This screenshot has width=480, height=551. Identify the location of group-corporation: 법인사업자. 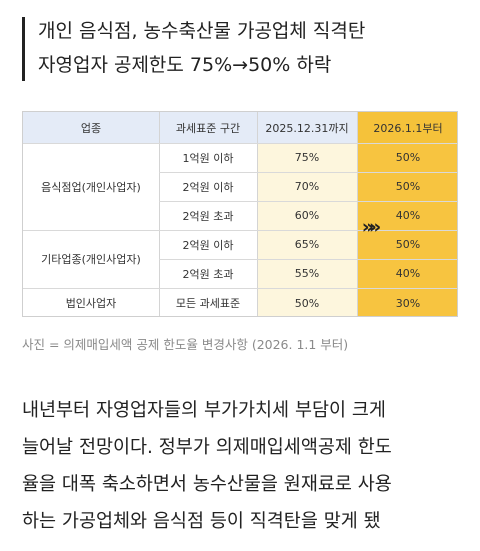
(91, 303).